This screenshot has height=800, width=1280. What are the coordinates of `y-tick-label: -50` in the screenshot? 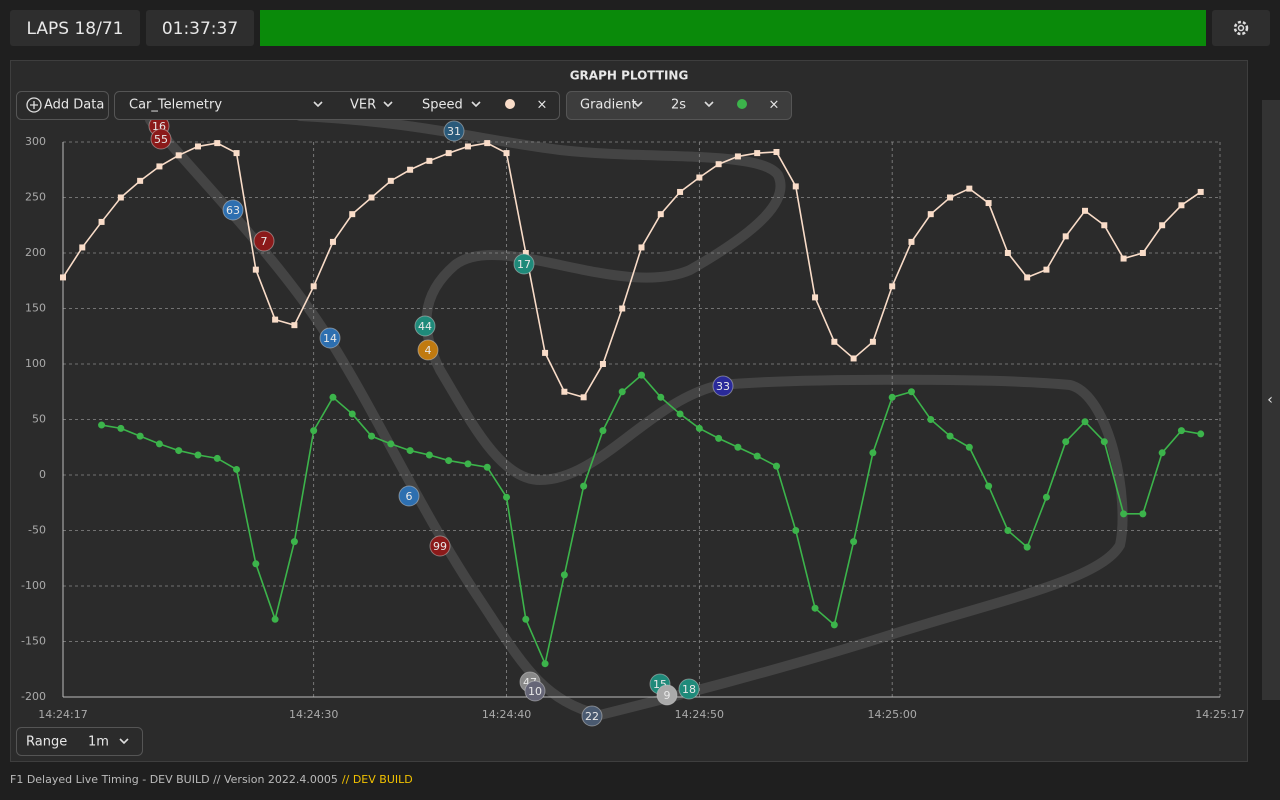 It's located at (37, 530).